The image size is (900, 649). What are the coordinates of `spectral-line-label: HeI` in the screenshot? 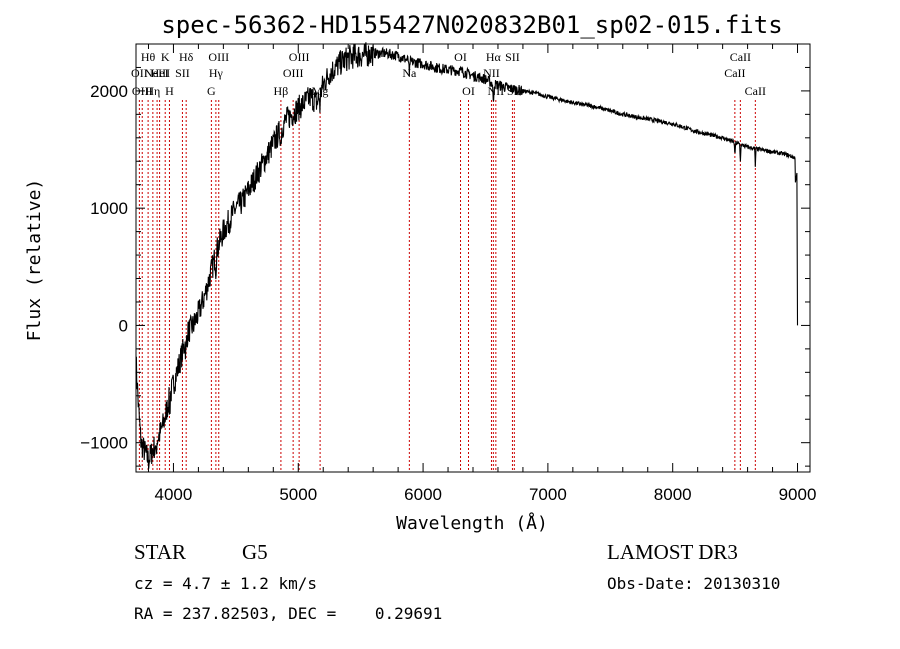 It's located at (160, 73).